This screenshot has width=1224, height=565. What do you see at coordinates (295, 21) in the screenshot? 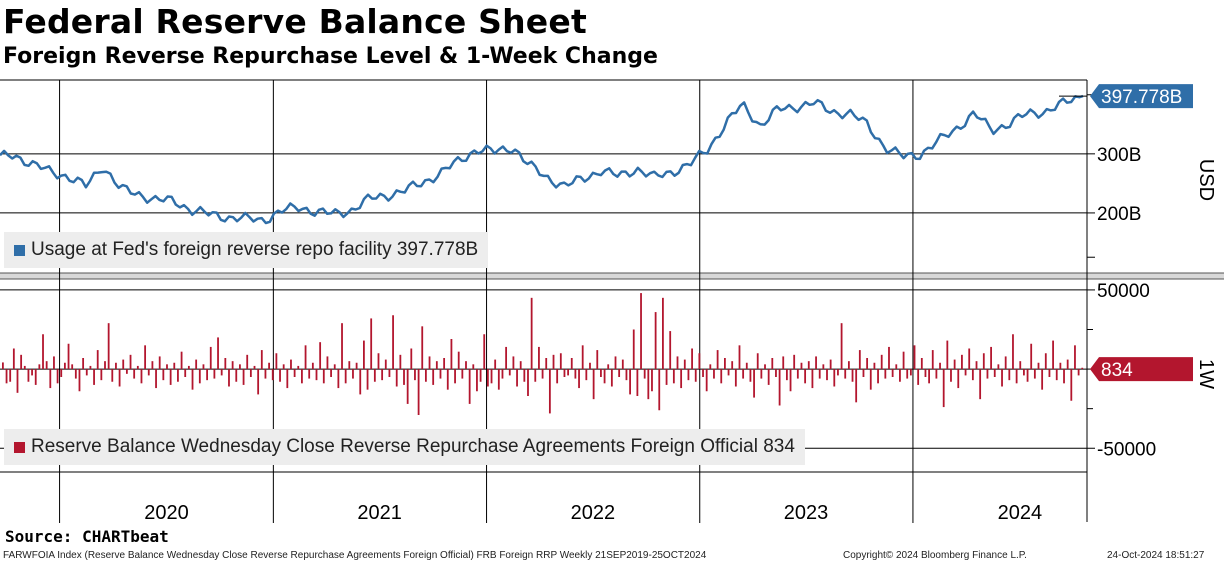
I see `chart-title: Federal Reserve Balance Sheet` at bounding box center [295, 21].